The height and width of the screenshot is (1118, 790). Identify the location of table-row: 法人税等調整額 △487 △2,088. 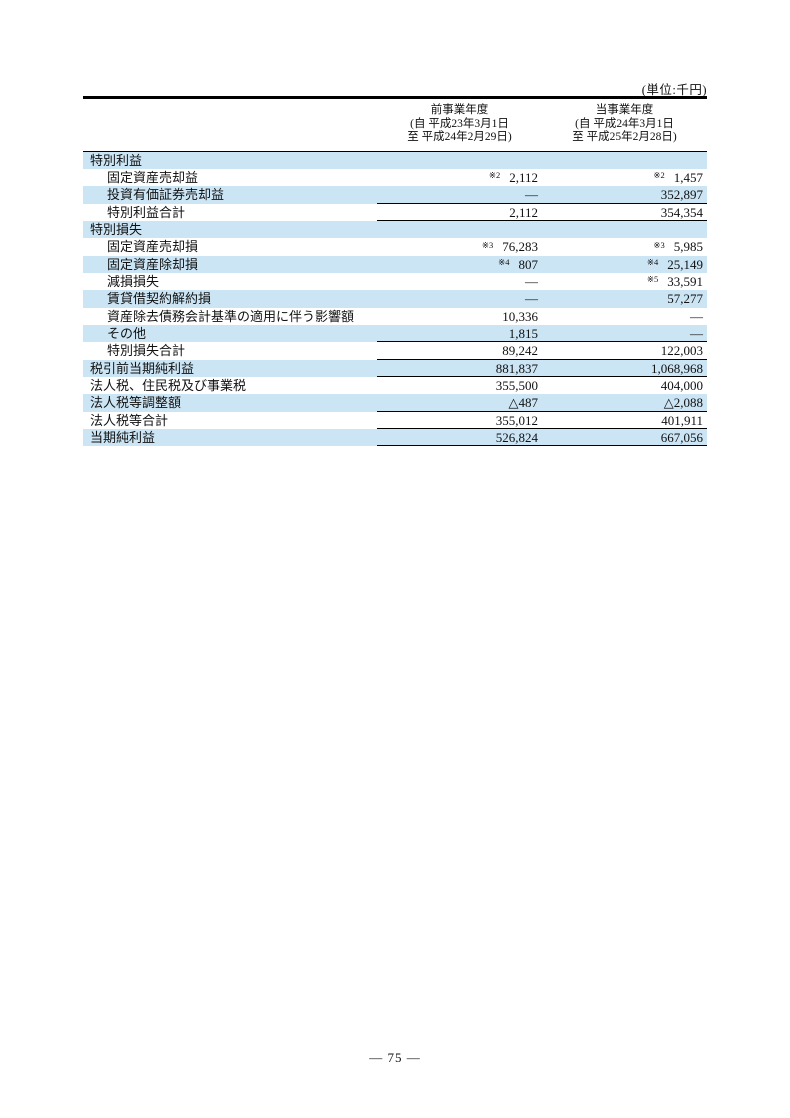
(395, 403).